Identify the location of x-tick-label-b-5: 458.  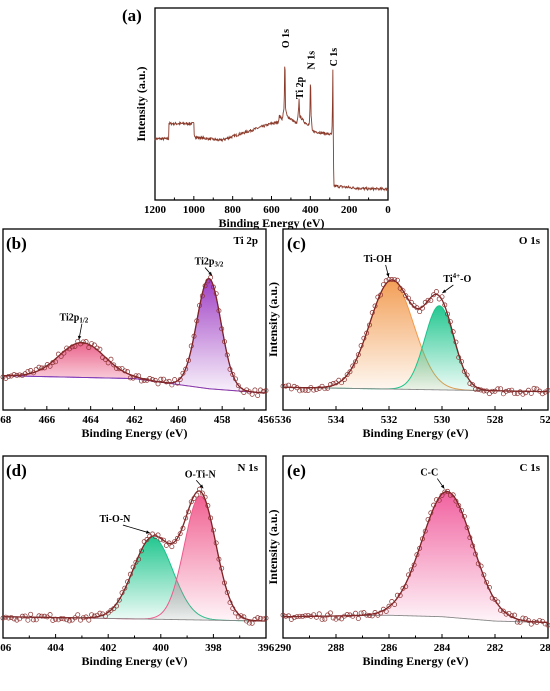
(222, 420).